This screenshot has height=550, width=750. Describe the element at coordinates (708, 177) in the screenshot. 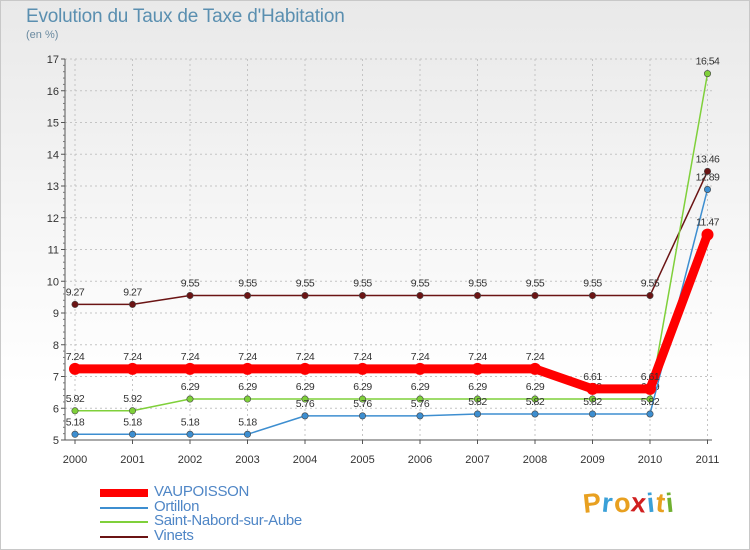

I see `data-label: 12.89` at that location.